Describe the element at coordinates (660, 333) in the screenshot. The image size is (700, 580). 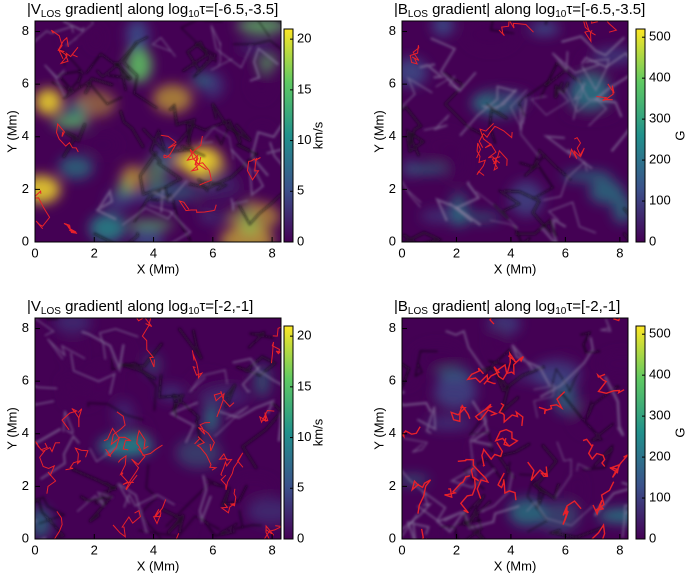
I see `colorbar-tick-label: 500` at that location.